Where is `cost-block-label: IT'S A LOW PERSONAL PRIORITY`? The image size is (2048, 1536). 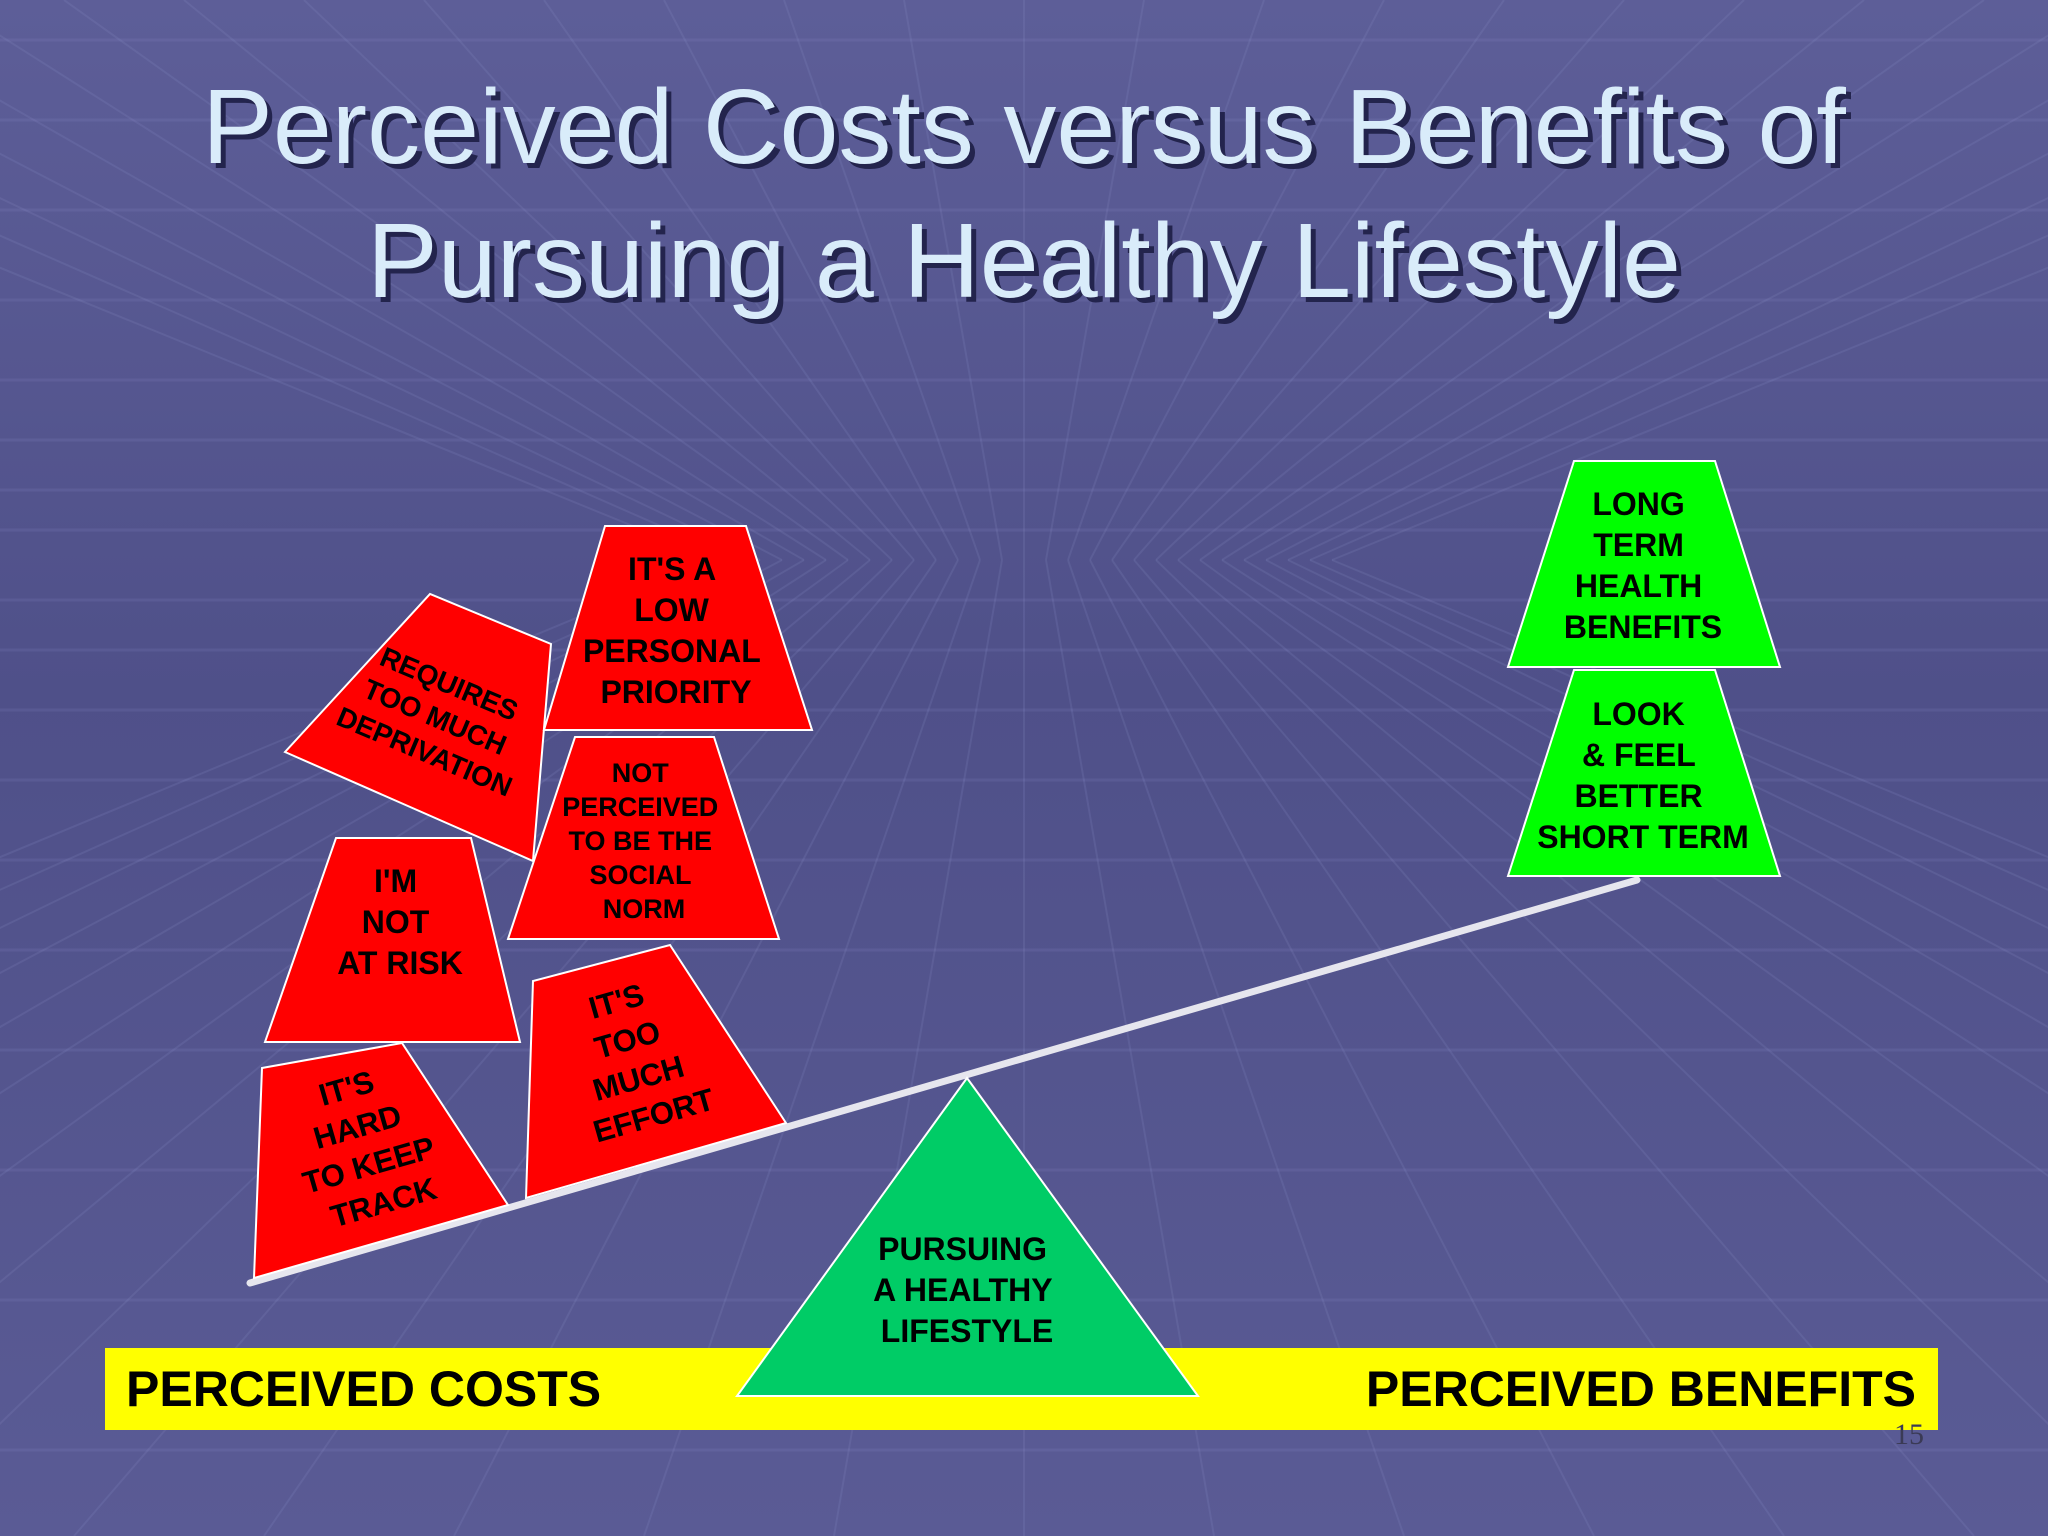 cost-block-label: IT'S A LOW PERSONAL PRIORITY is located at coordinates (676, 630).